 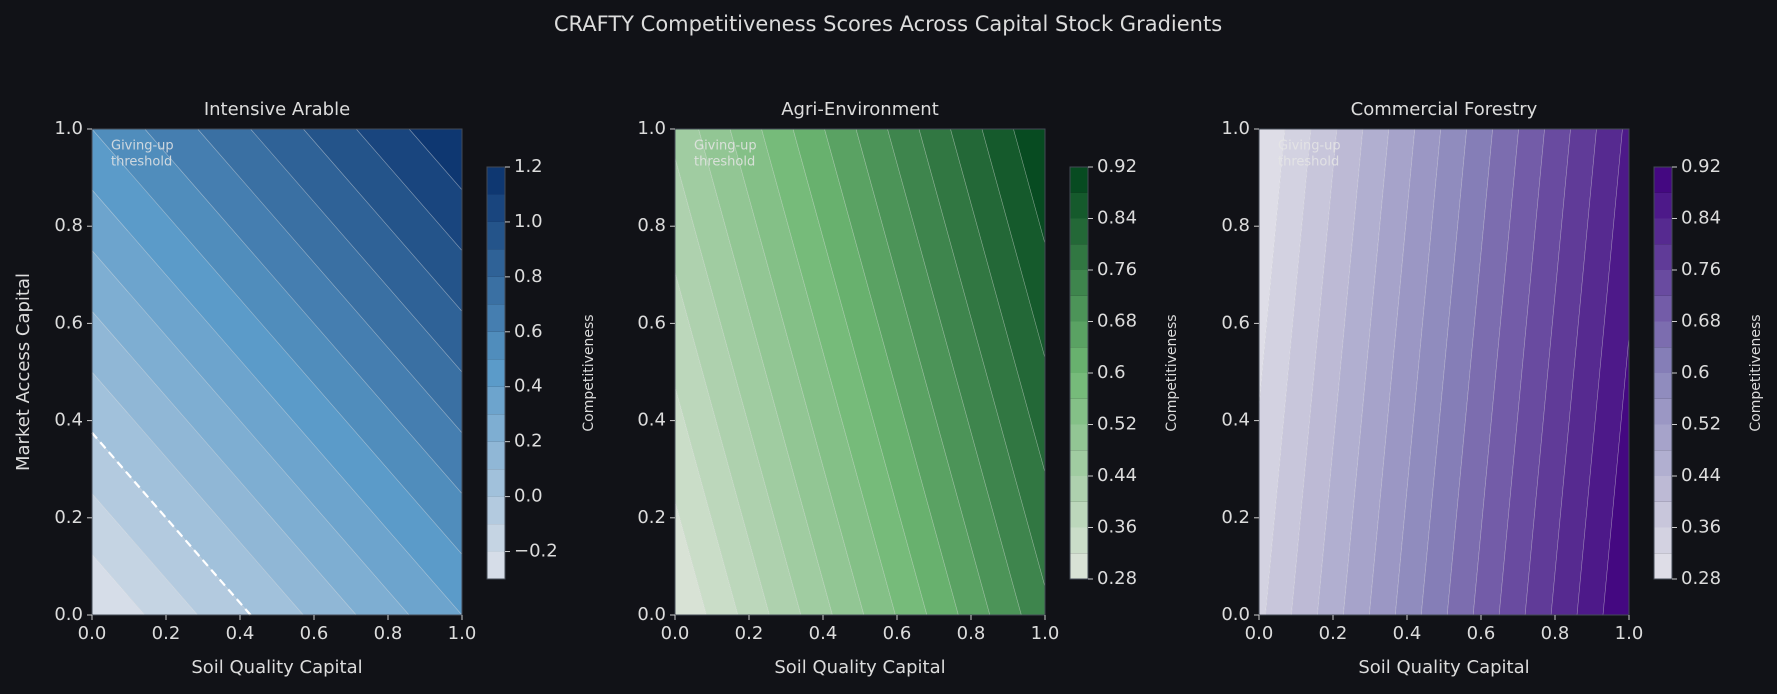 What do you see at coordinates (141, 162) in the screenshot?
I see `annotation: threshold` at bounding box center [141, 162].